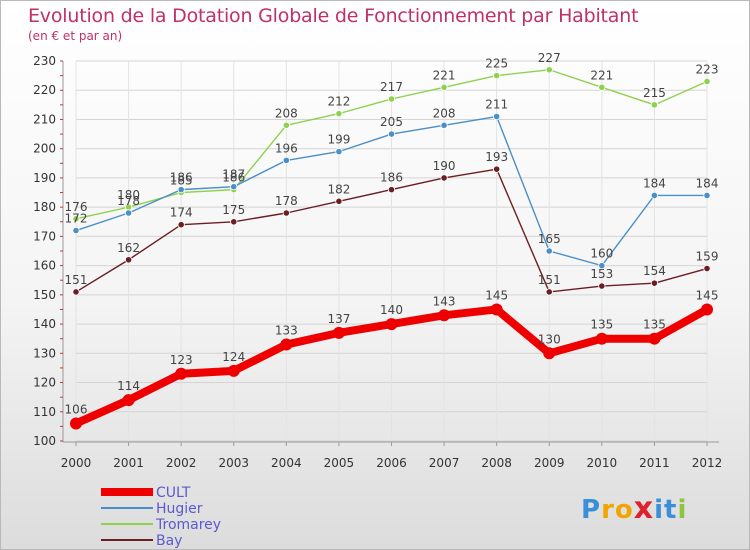 The image size is (750, 550). Describe the element at coordinates (602, 463) in the screenshot. I see `x-tick-label-2010: 2010` at that location.